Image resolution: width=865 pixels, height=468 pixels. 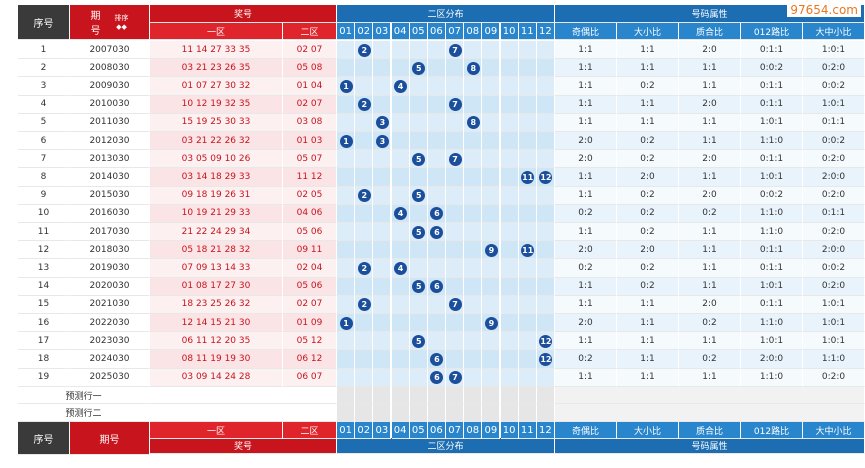 What do you see at coordinates (84, 413) in the screenshot?
I see `forecast-row: 预测行二` at bounding box center [84, 413].